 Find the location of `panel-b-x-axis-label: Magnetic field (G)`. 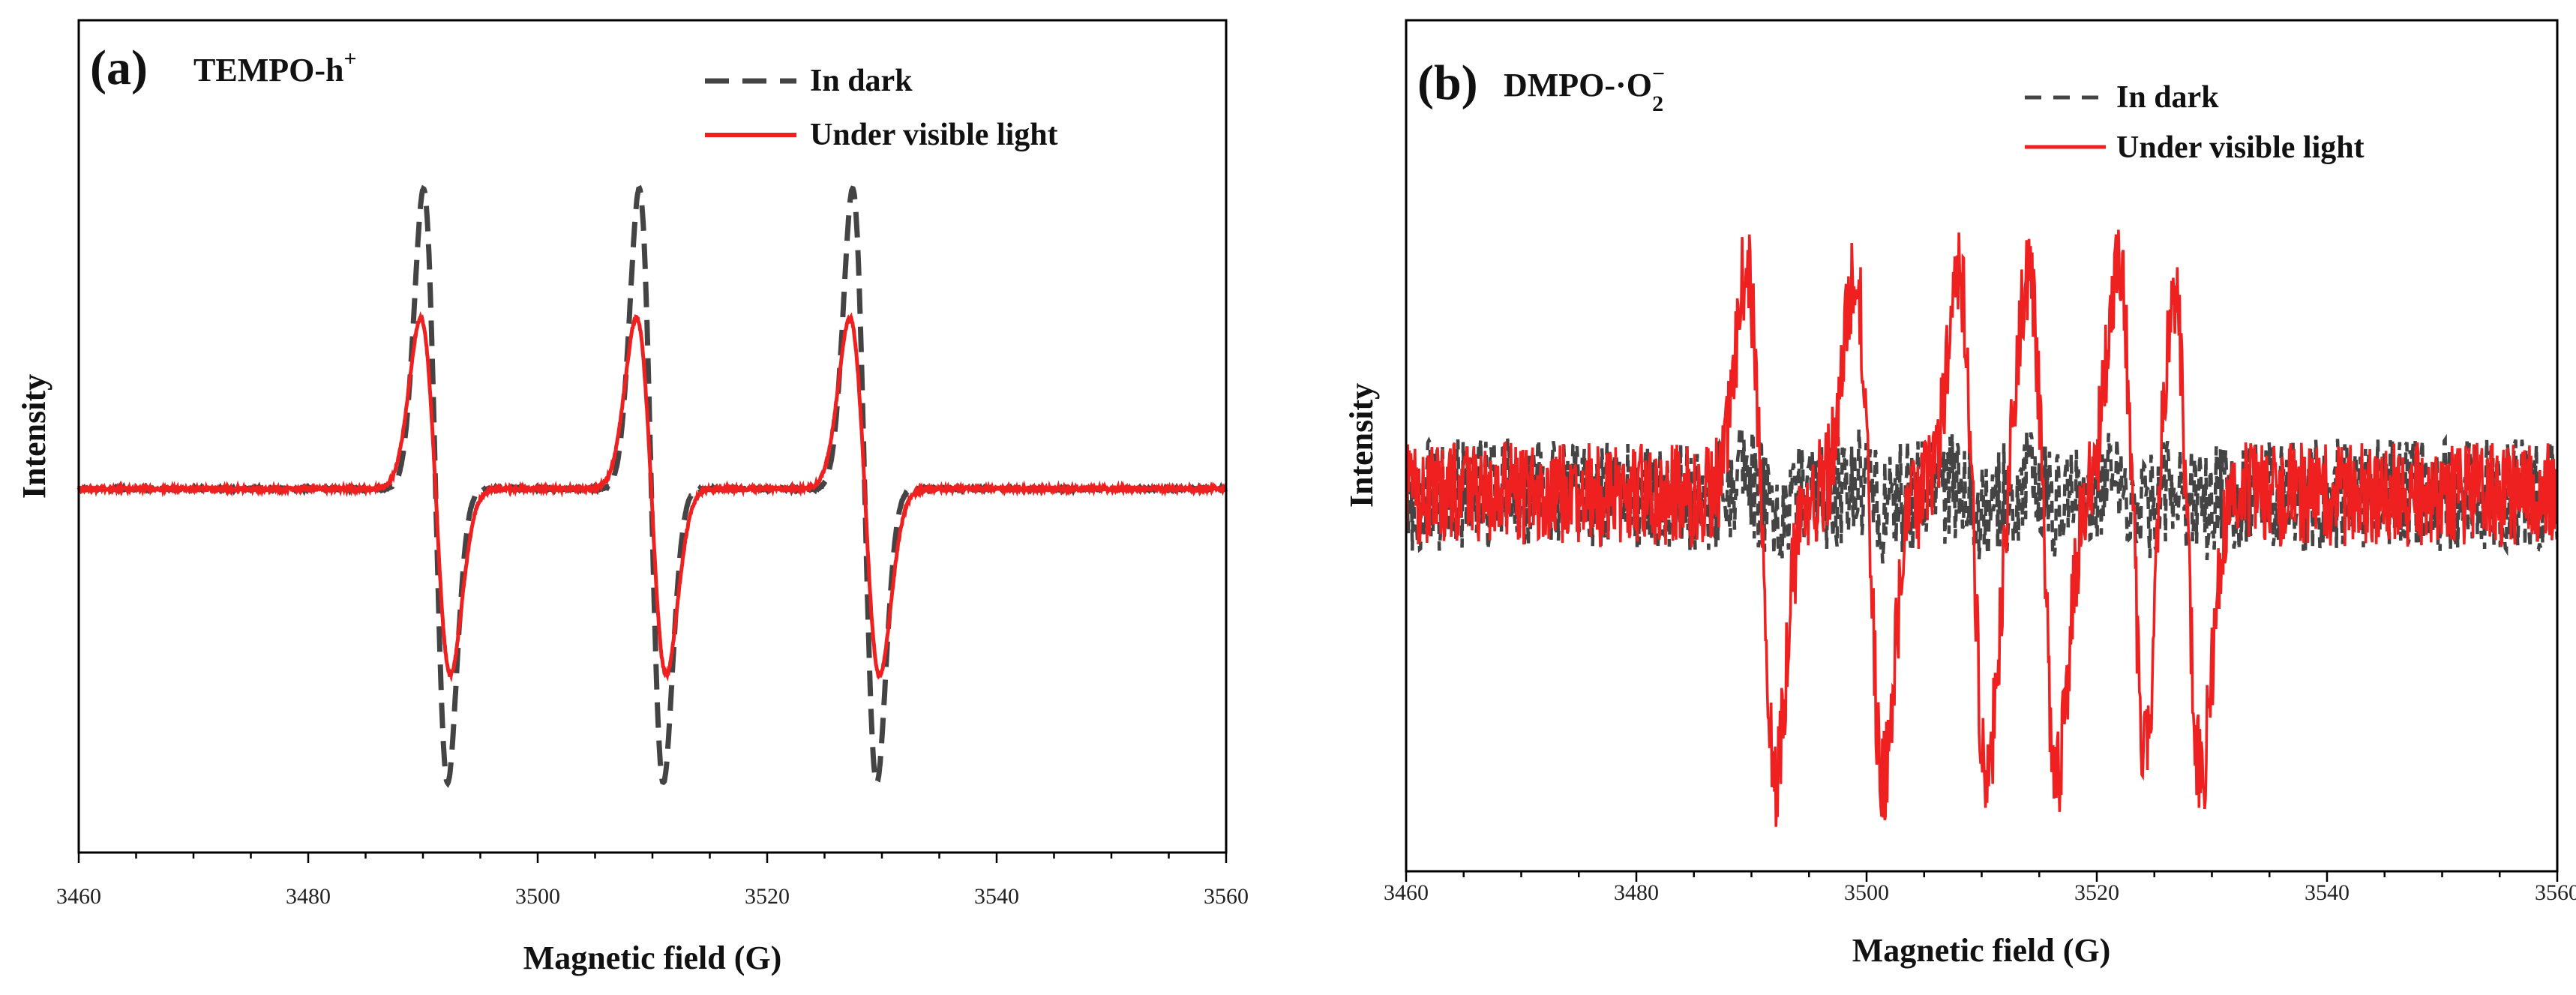

panel-b-x-axis-label: Magnetic field (G) is located at coordinates (1982, 950).